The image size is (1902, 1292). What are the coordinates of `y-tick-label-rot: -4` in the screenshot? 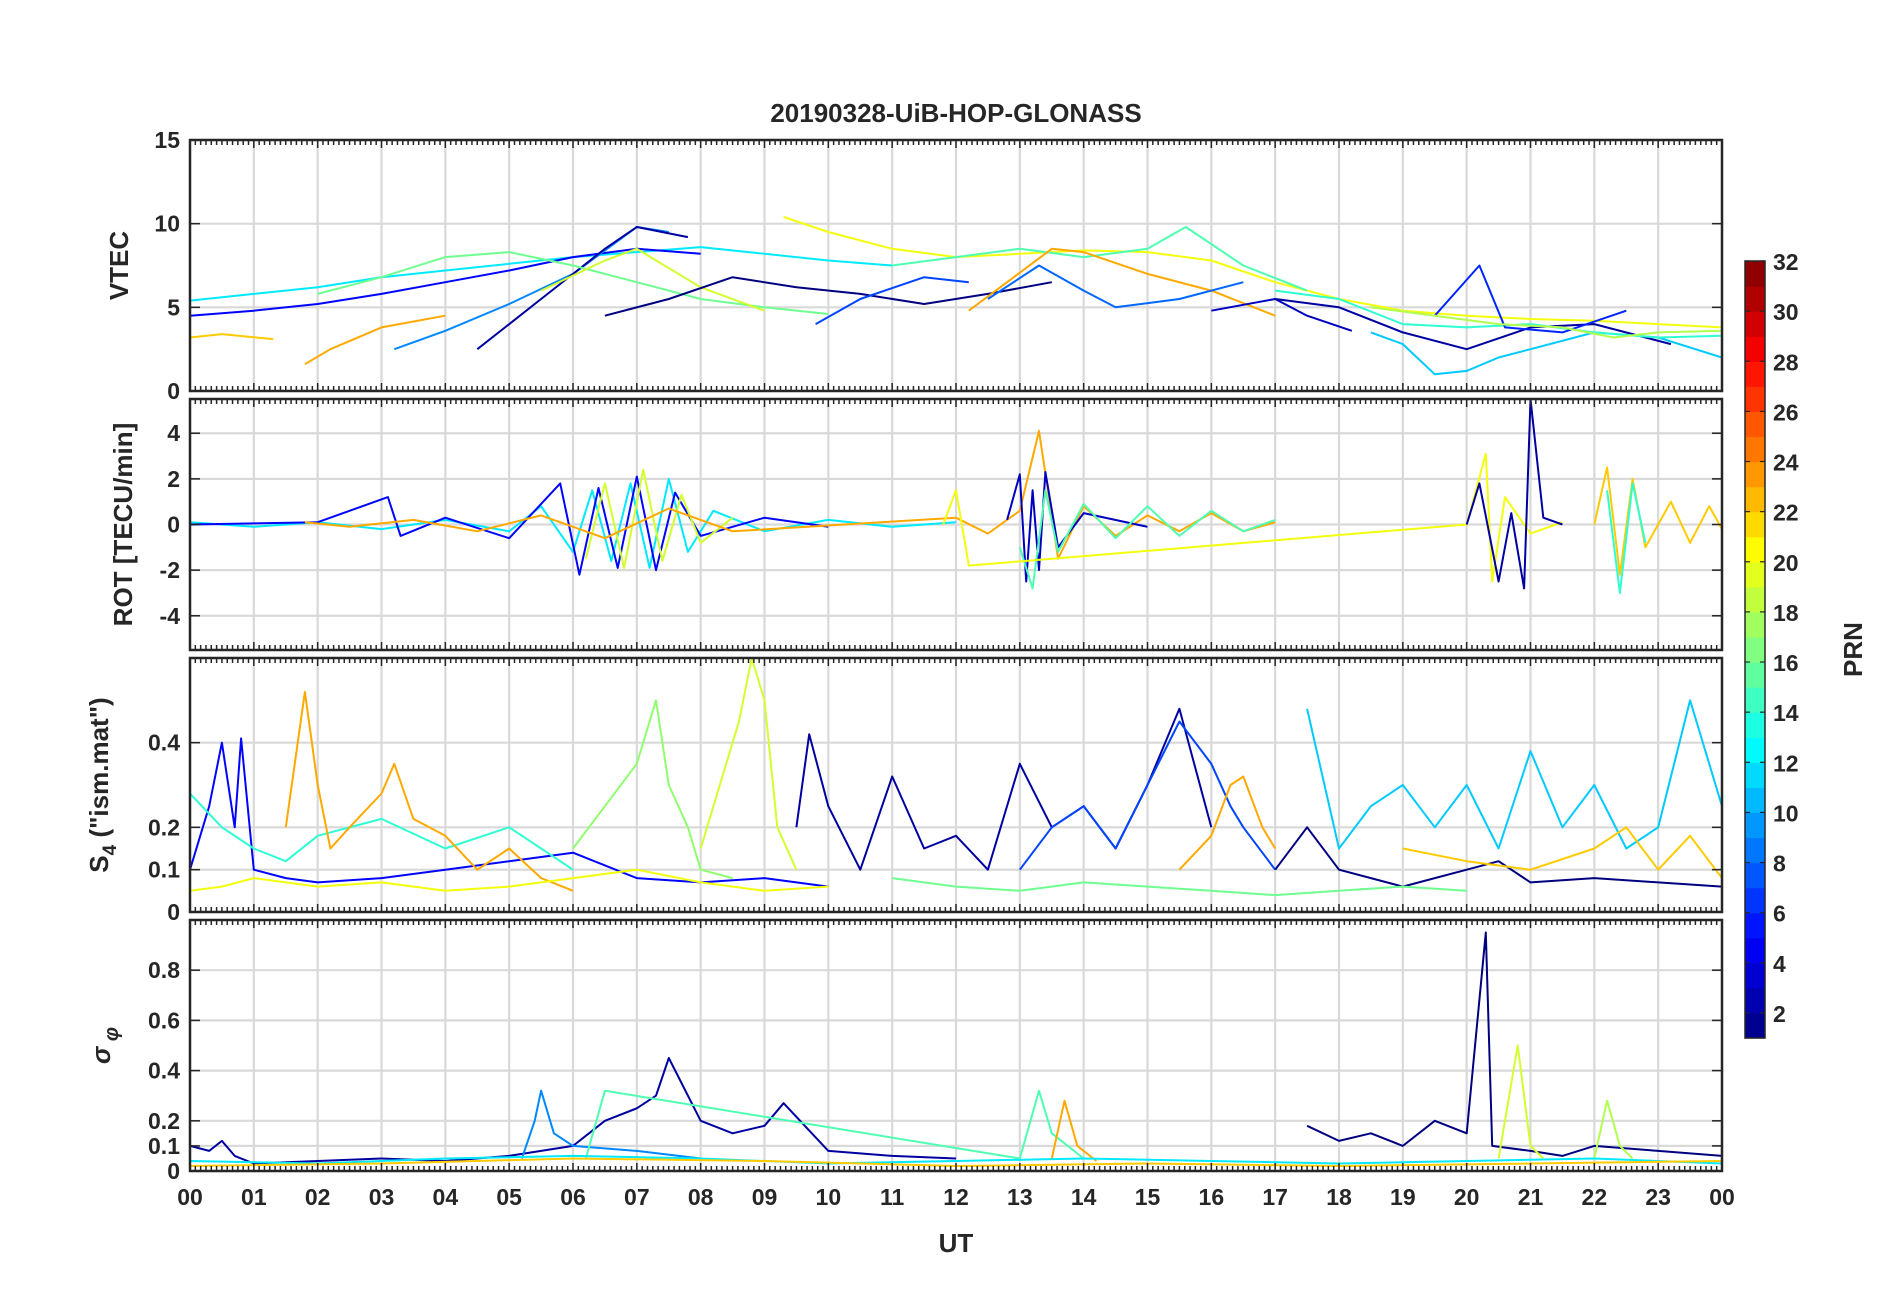 It's located at (170, 616).